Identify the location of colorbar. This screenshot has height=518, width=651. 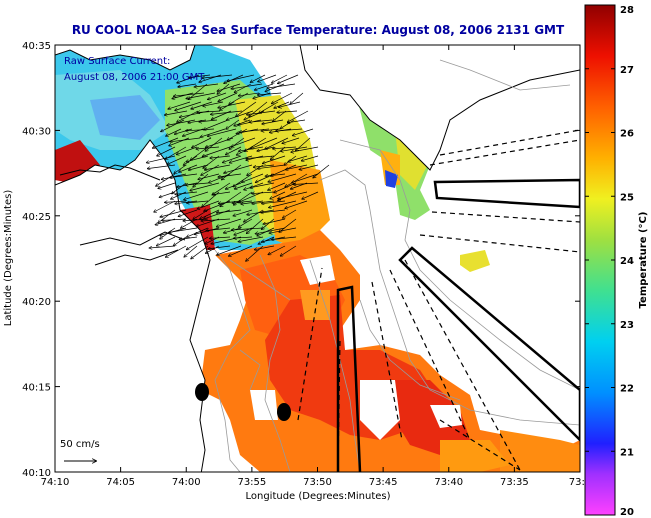
(600, 260).